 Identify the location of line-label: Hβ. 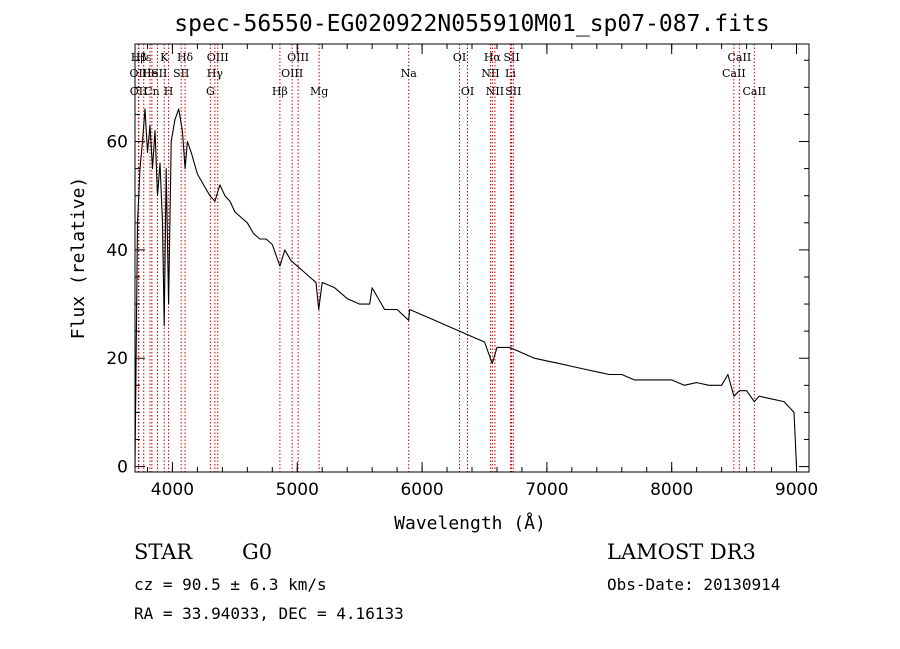
(280, 91).